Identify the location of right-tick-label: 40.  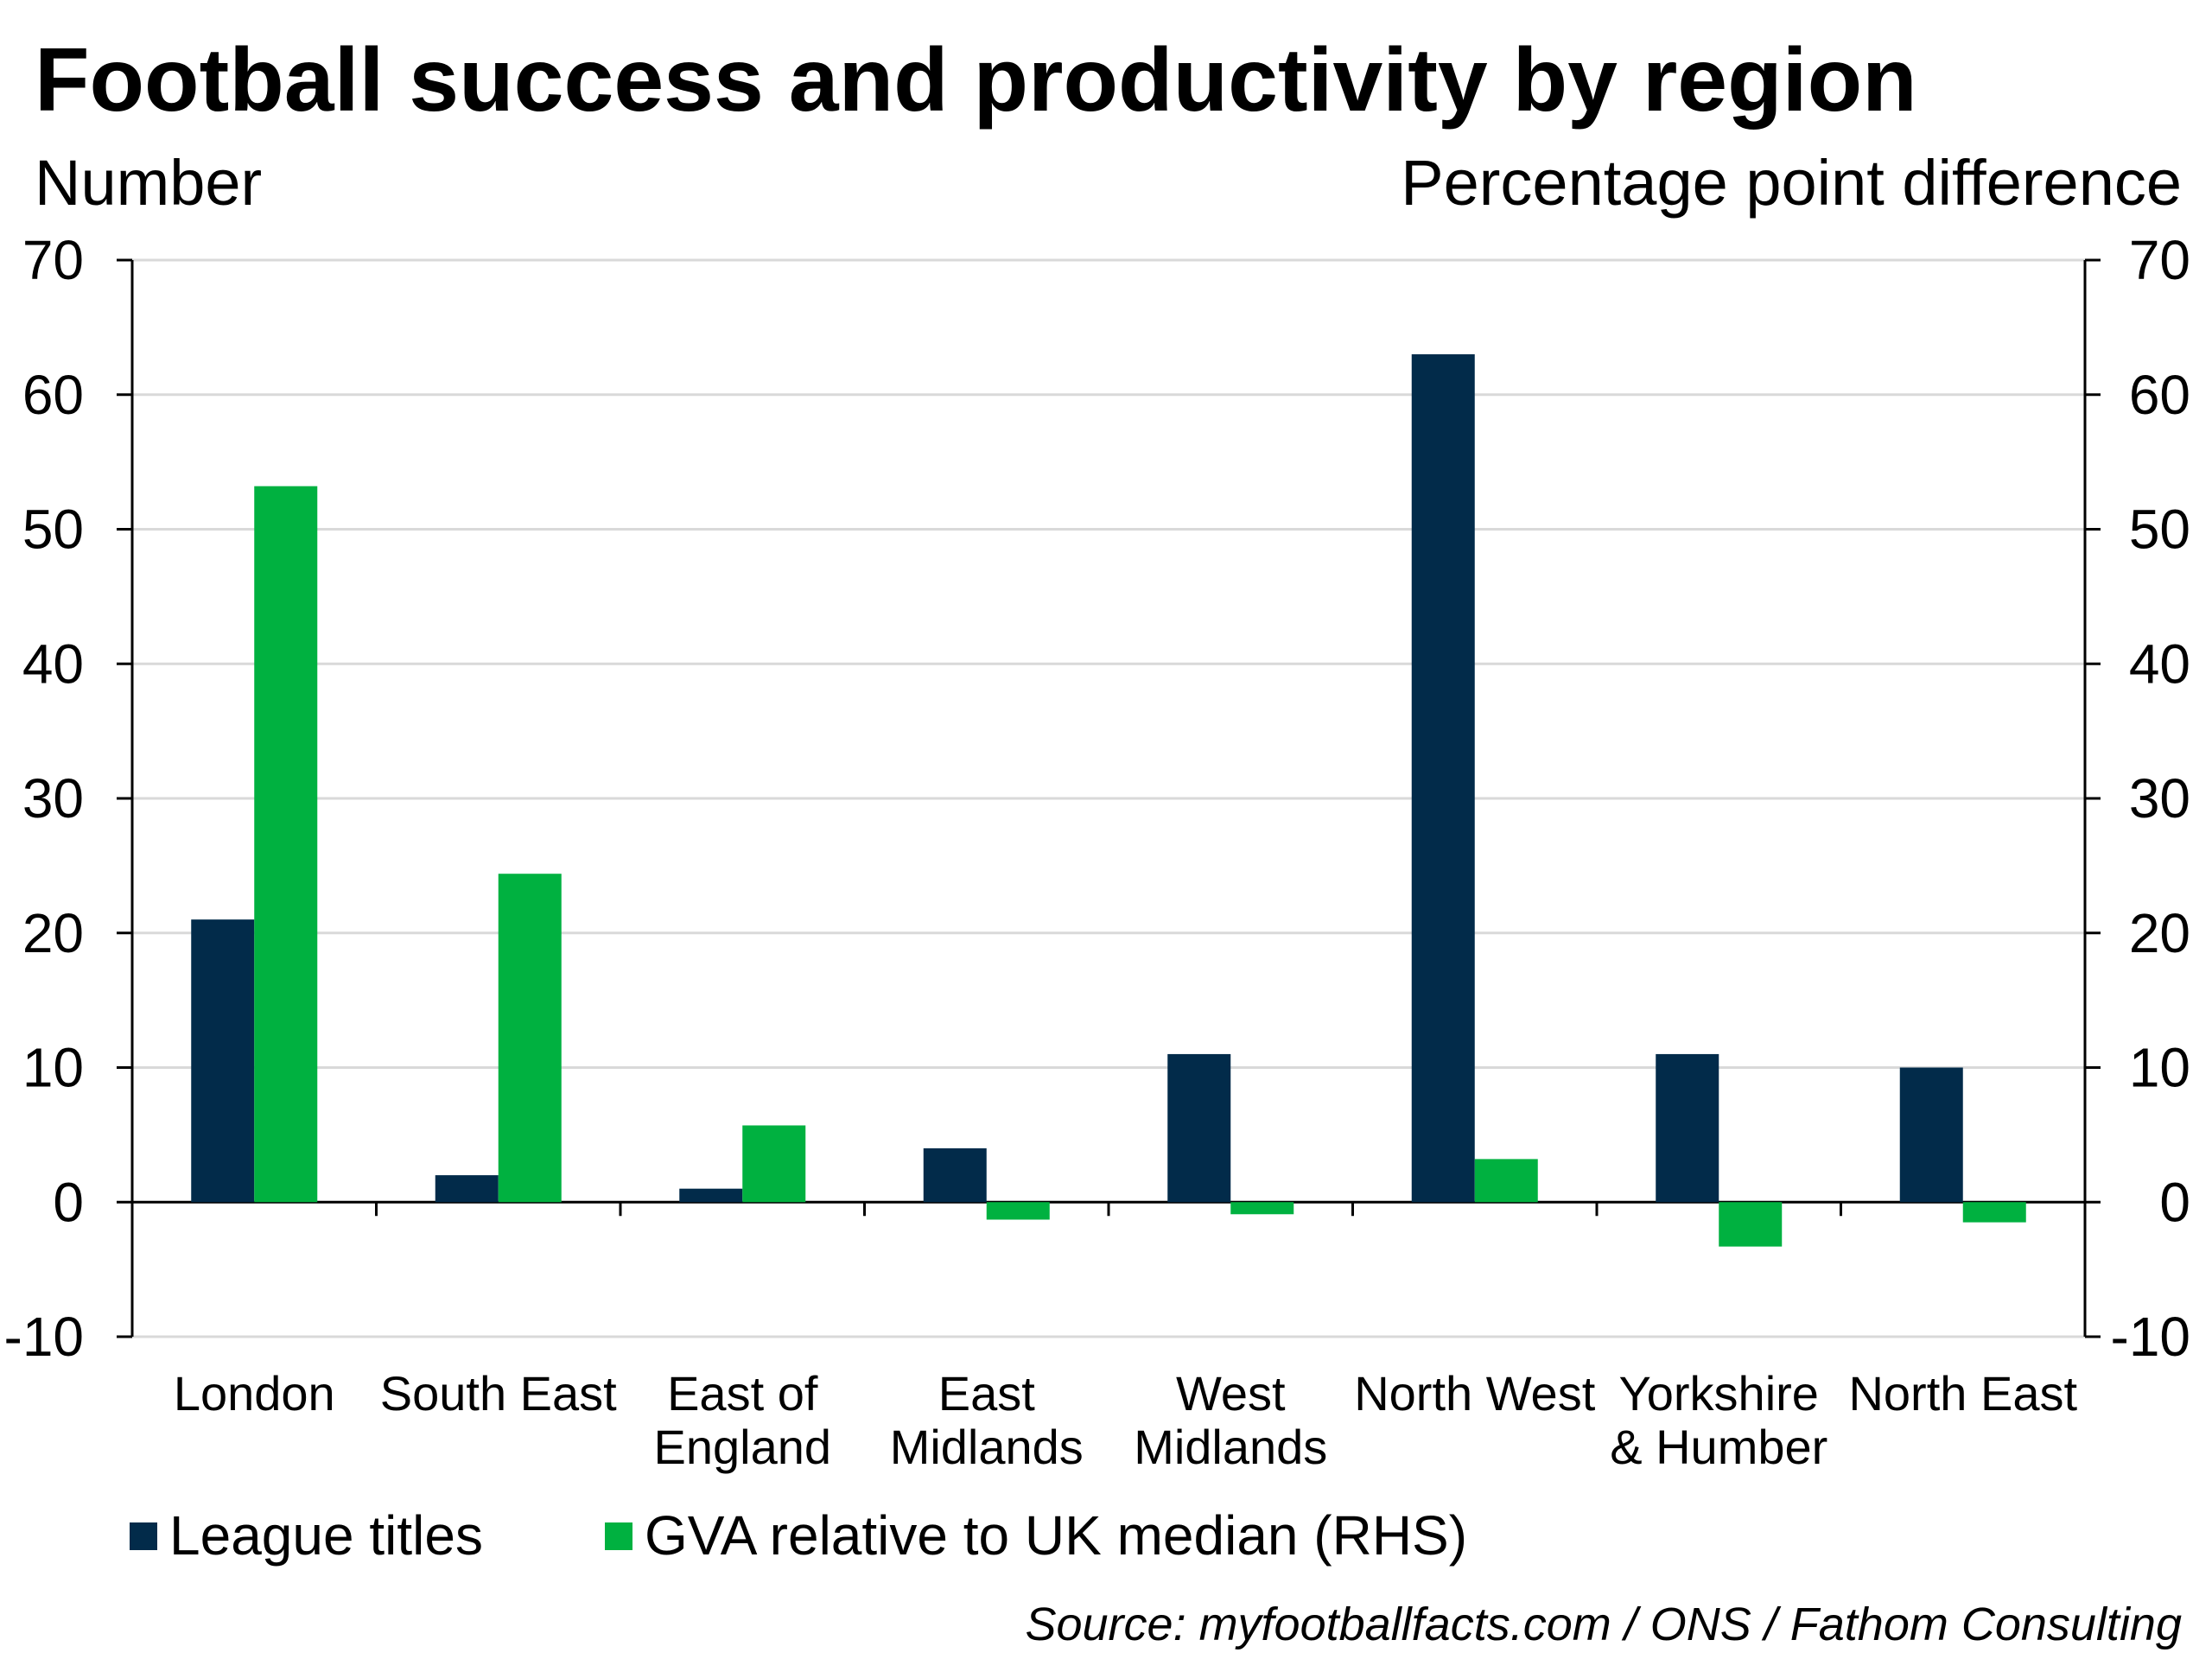
(2159, 663).